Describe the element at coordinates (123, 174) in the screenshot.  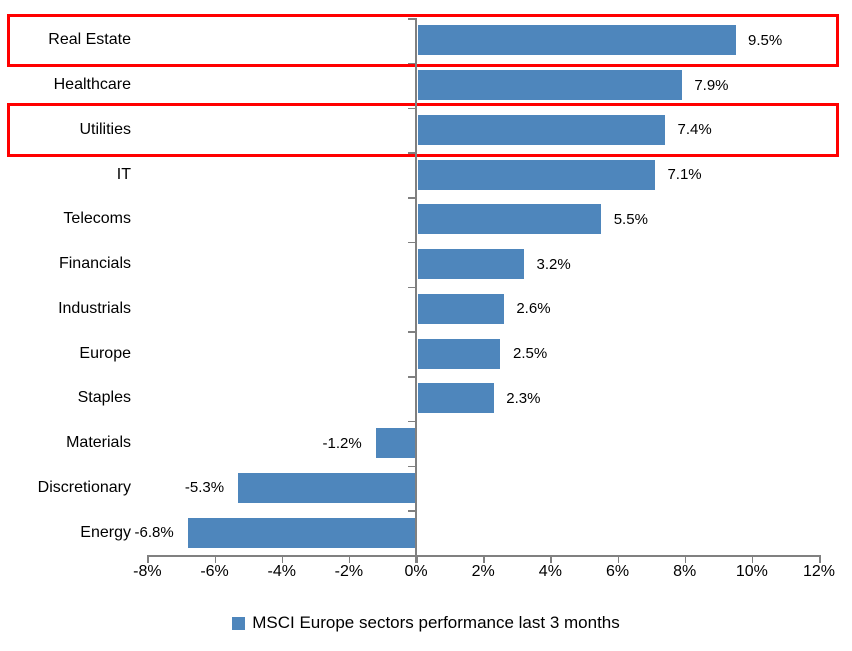
I see `category-label: IT` at that location.